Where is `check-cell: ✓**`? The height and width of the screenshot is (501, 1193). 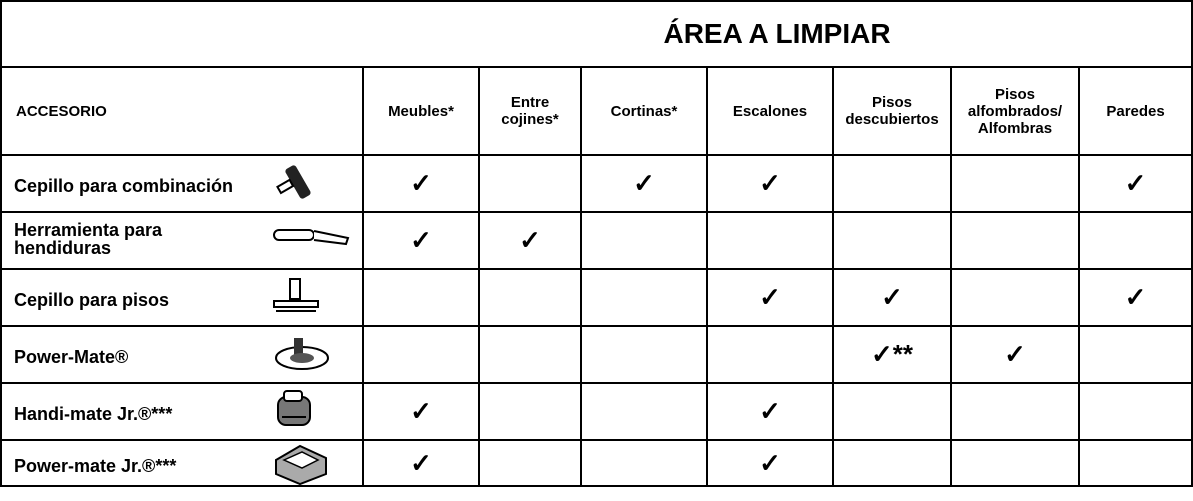 check-cell: ✓** is located at coordinates (892, 354).